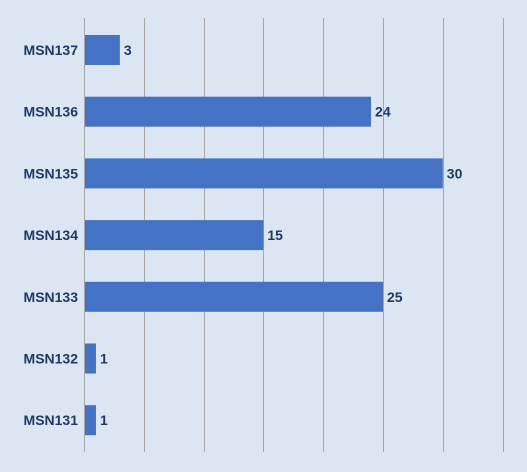 The width and height of the screenshot is (527, 472). I want to click on data-label-msn135: 30, so click(455, 173).